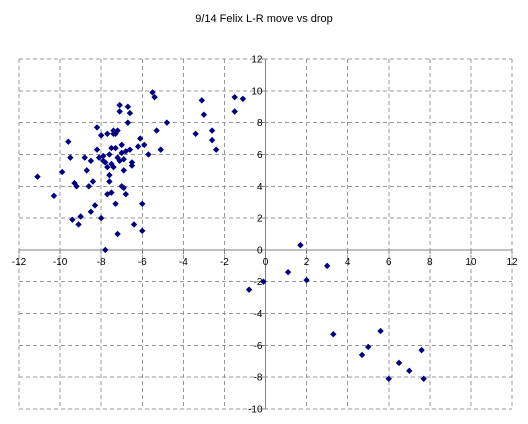 This screenshot has width=528, height=424. Describe the element at coordinates (260, 187) in the screenshot. I see `y-tick-label: 4` at that location.